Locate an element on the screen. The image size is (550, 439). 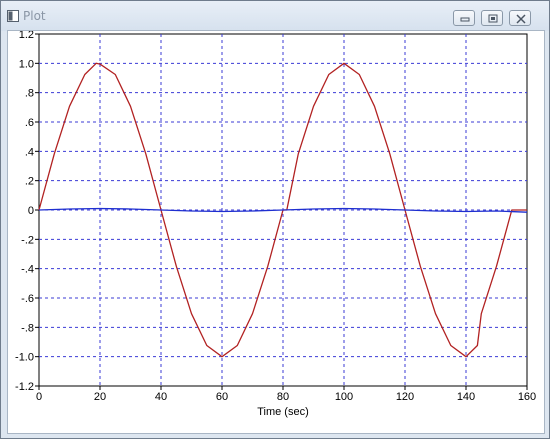
x-tick-label: 60 is located at coordinates (222, 397).